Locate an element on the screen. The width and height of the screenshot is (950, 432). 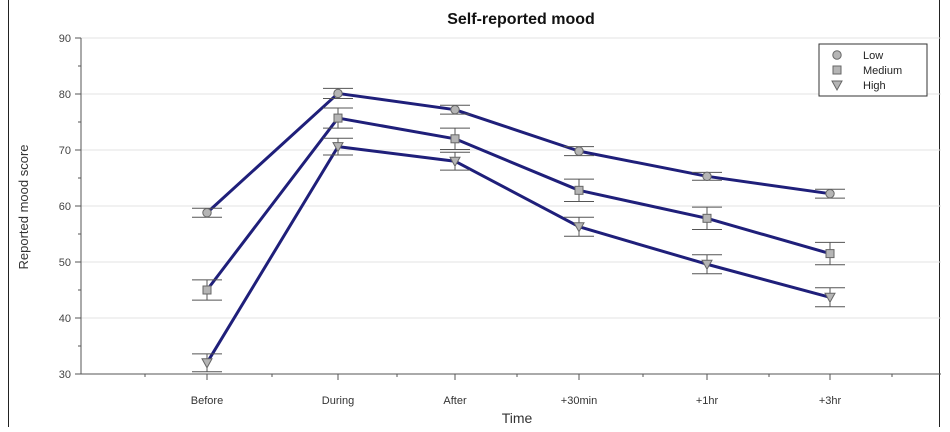
legend-label: Medium is located at coordinates (882, 71).